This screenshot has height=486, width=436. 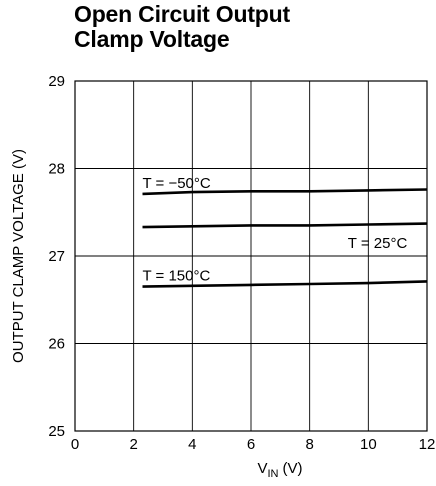 I want to click on y-tick-labels: 25 26 27 28 29, so click(x=56, y=256).